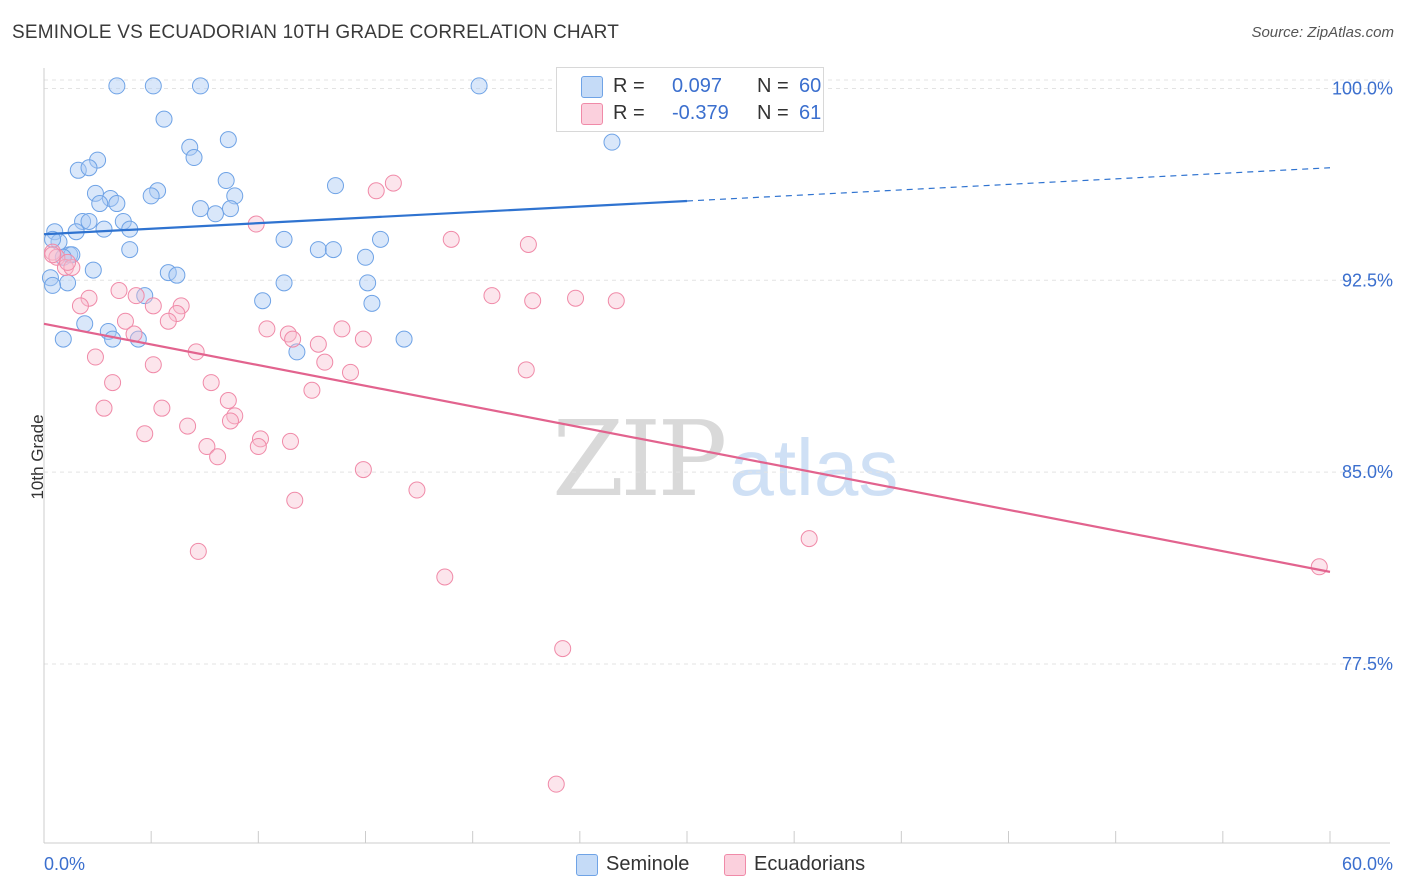 This screenshot has width=1406, height=892. What do you see at coordinates (1367, 864) in the screenshot?
I see `x-tick-label: 60.0%` at bounding box center [1367, 864].